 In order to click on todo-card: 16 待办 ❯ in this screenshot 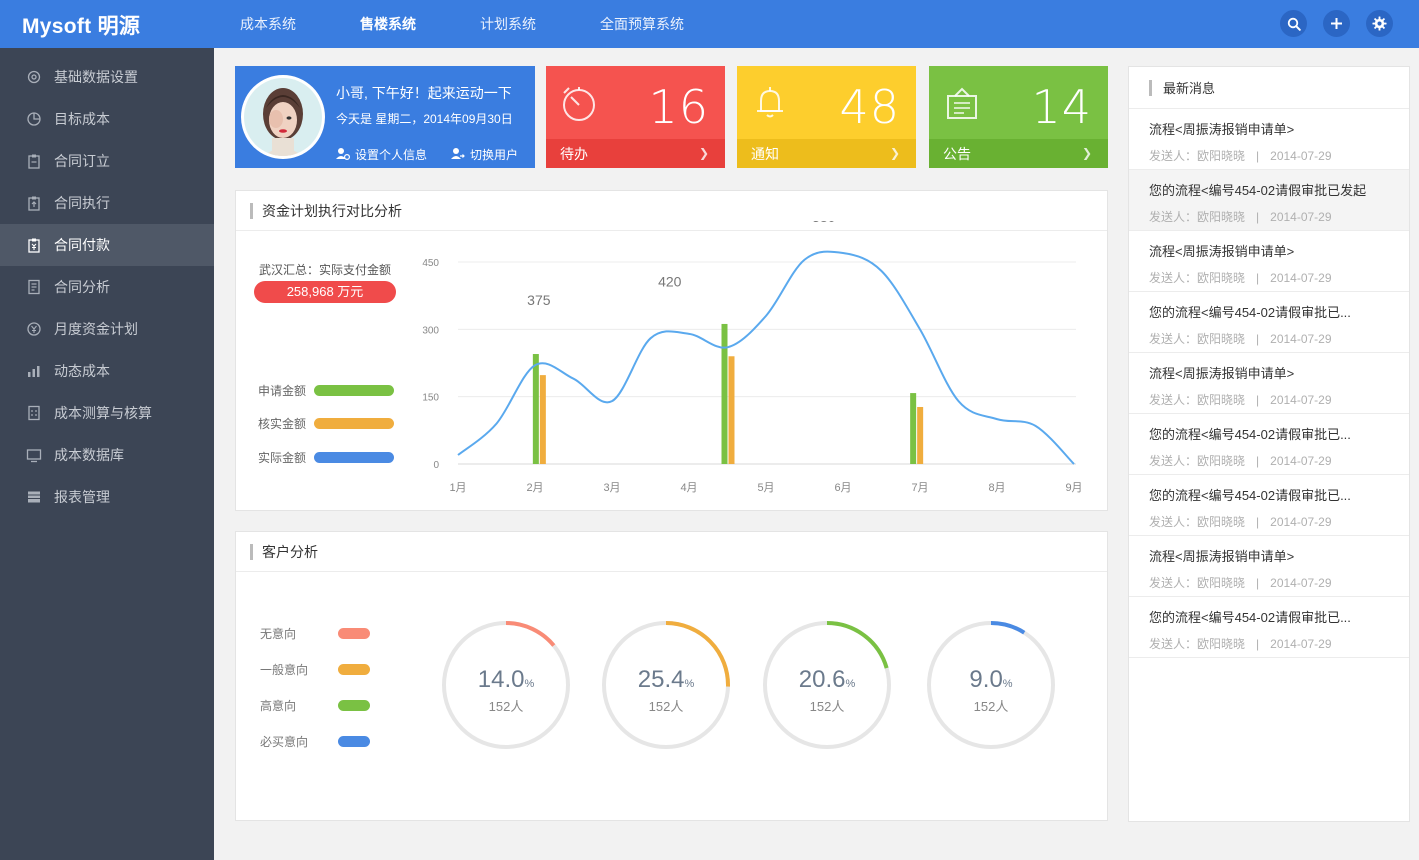, I will do `click(635, 117)`.